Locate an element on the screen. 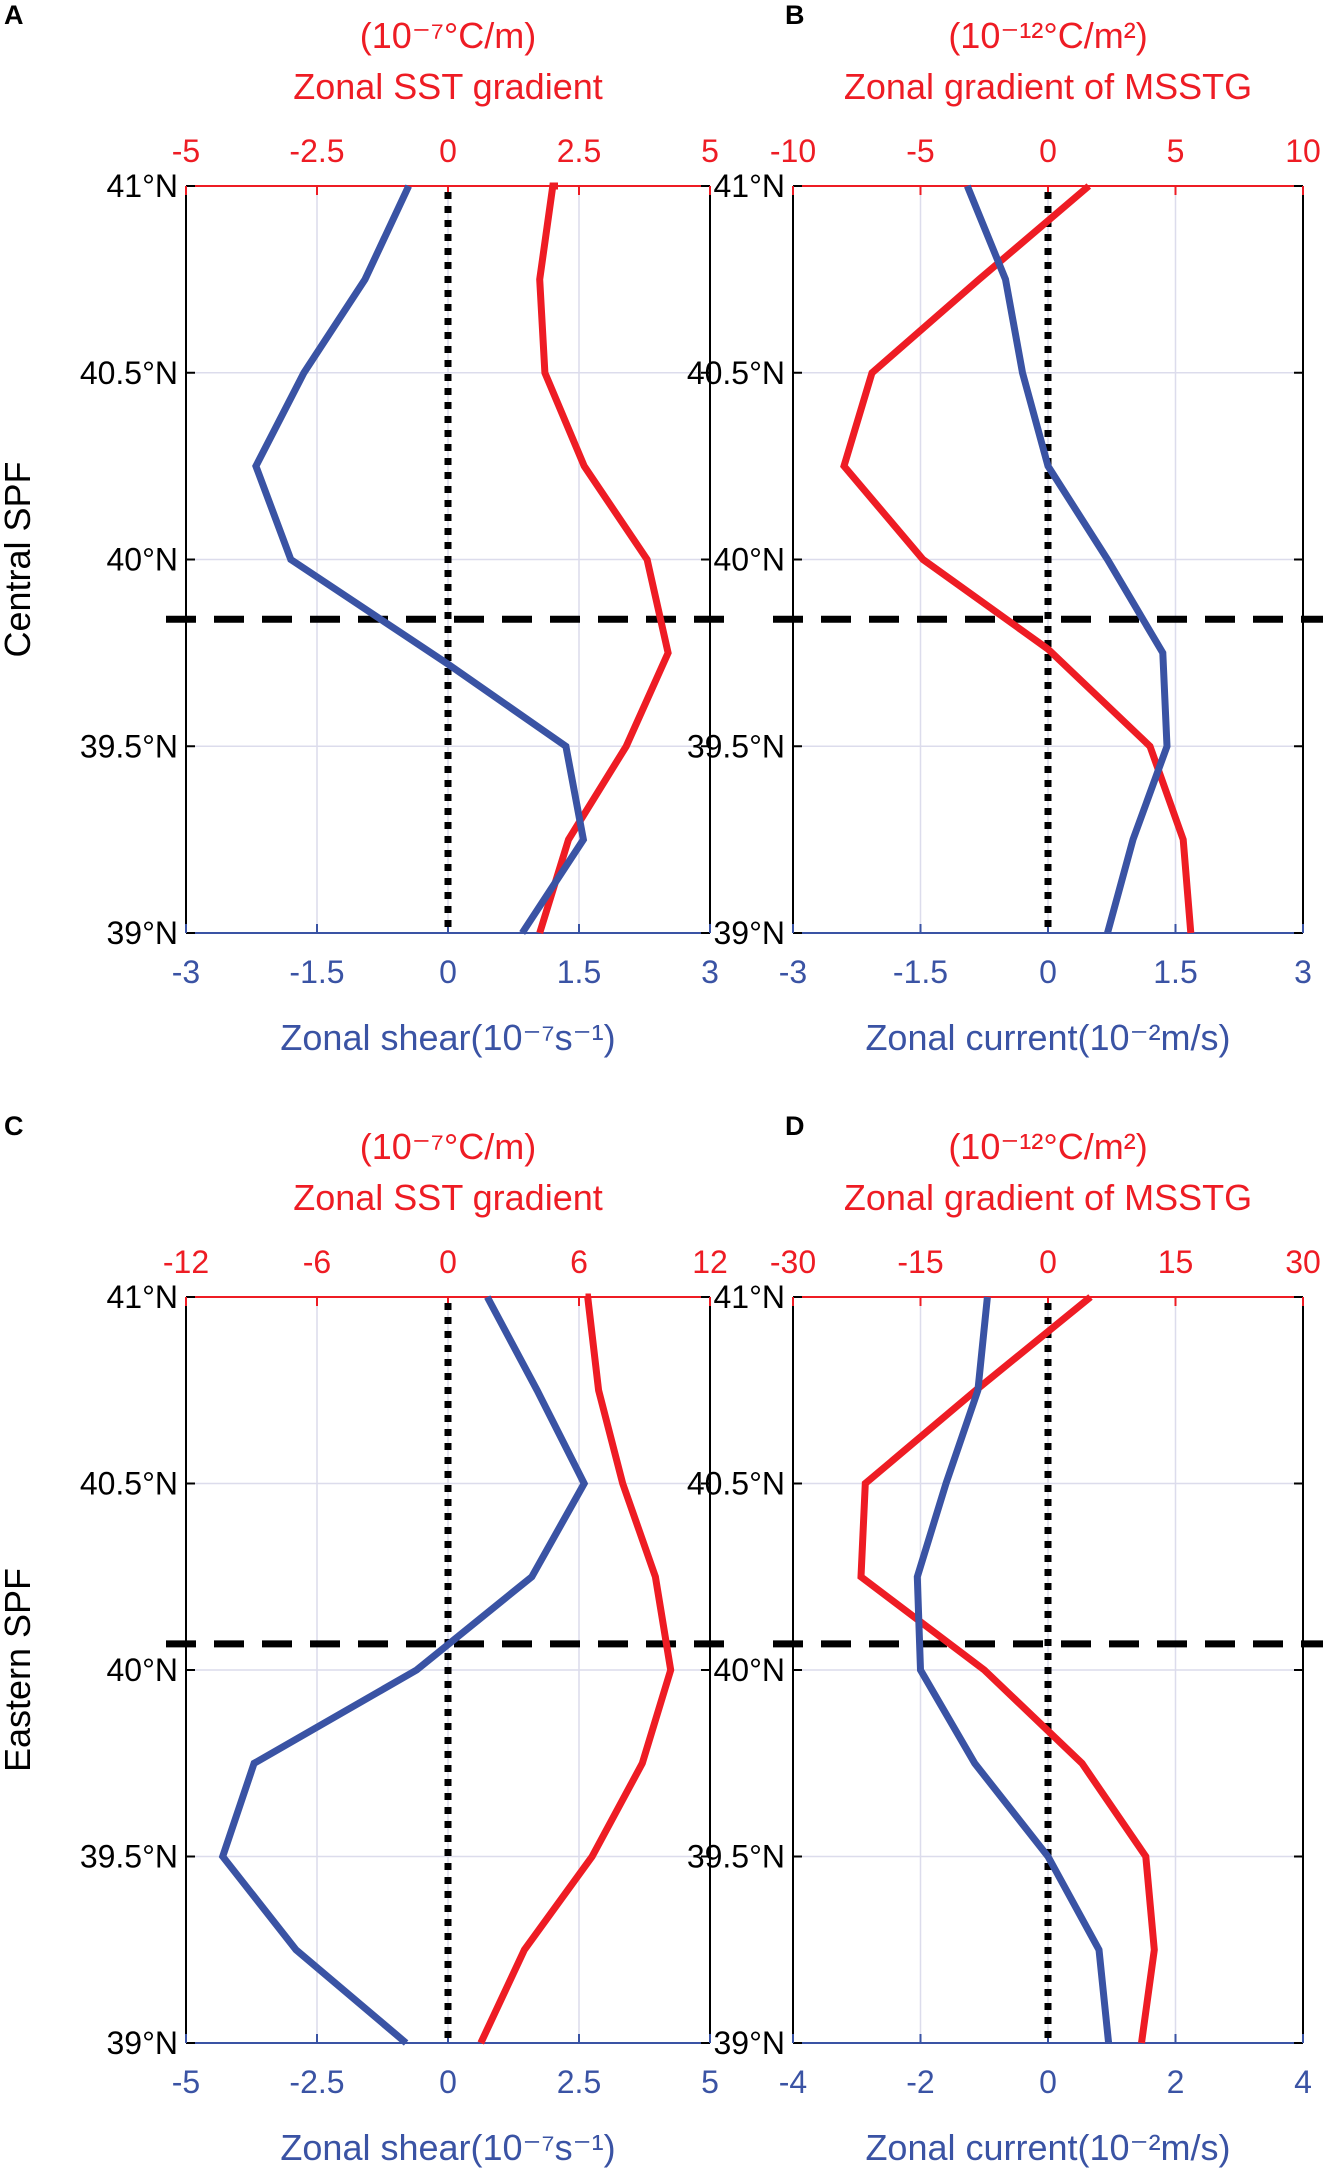 Image resolution: width=1327 pixels, height=2183 pixels. bottom-tick-label: 2.5 is located at coordinates (579, 2082).